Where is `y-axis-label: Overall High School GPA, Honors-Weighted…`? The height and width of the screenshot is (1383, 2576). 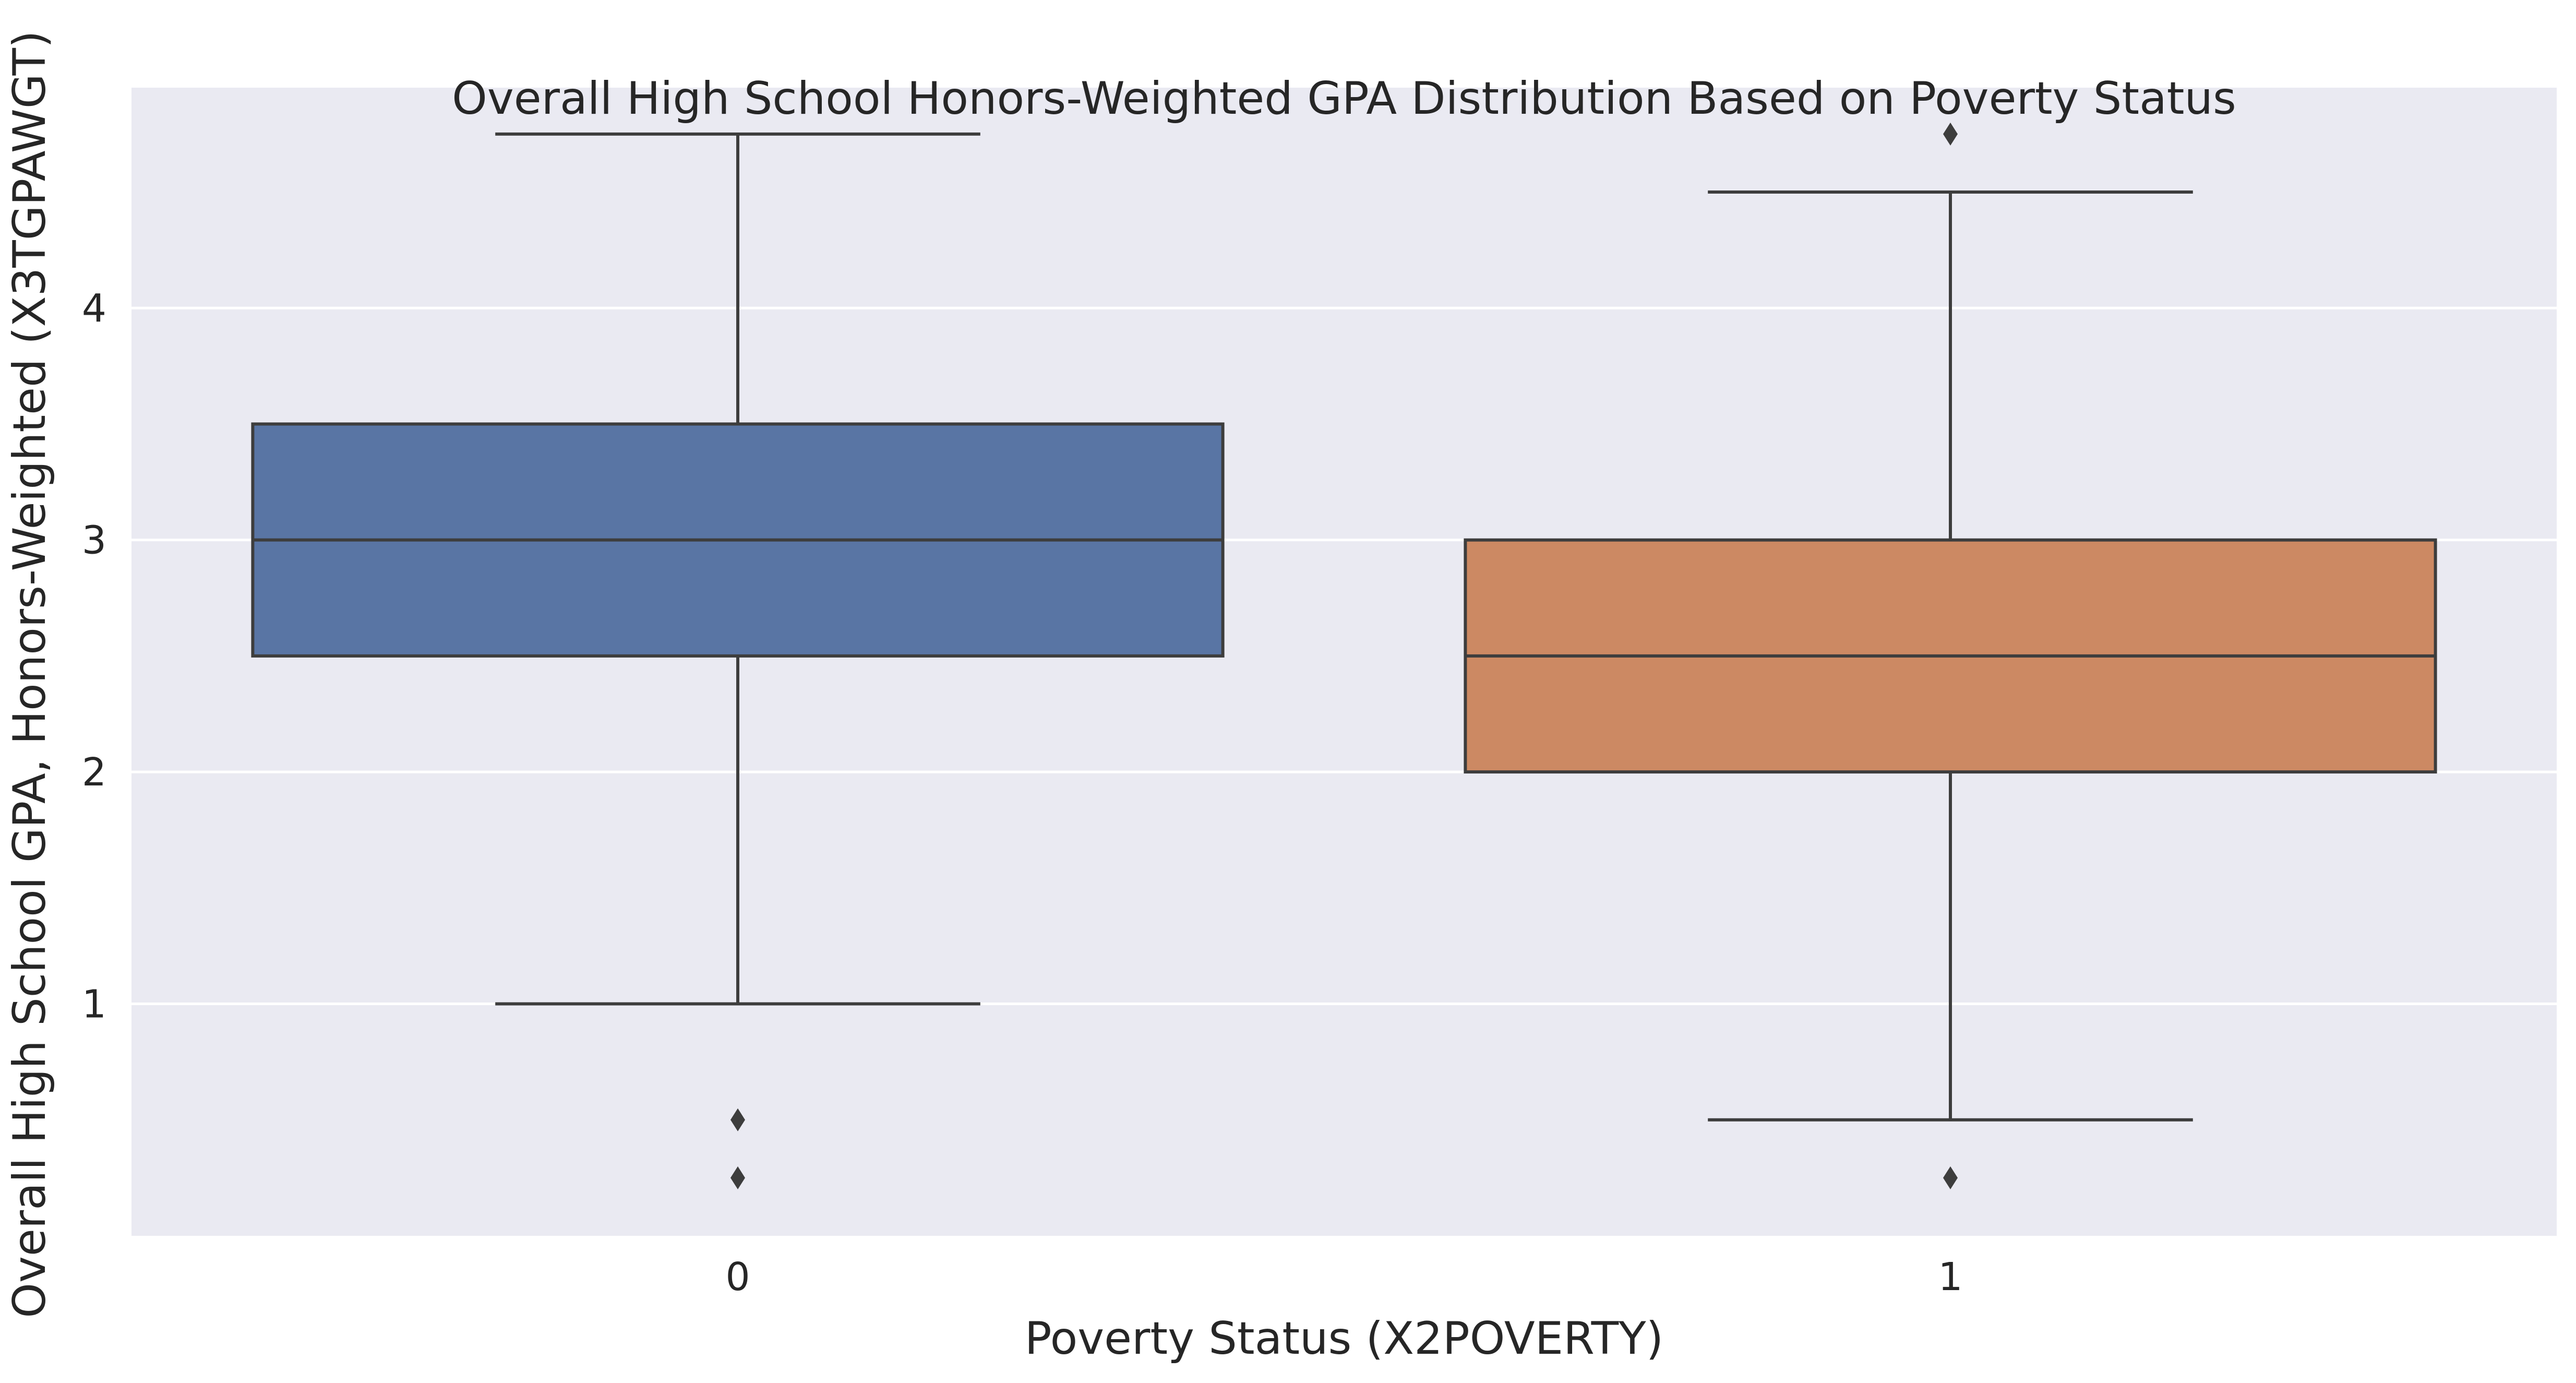 y-axis-label: Overall High School GPA, Honors-Weighted… is located at coordinates (30, 674).